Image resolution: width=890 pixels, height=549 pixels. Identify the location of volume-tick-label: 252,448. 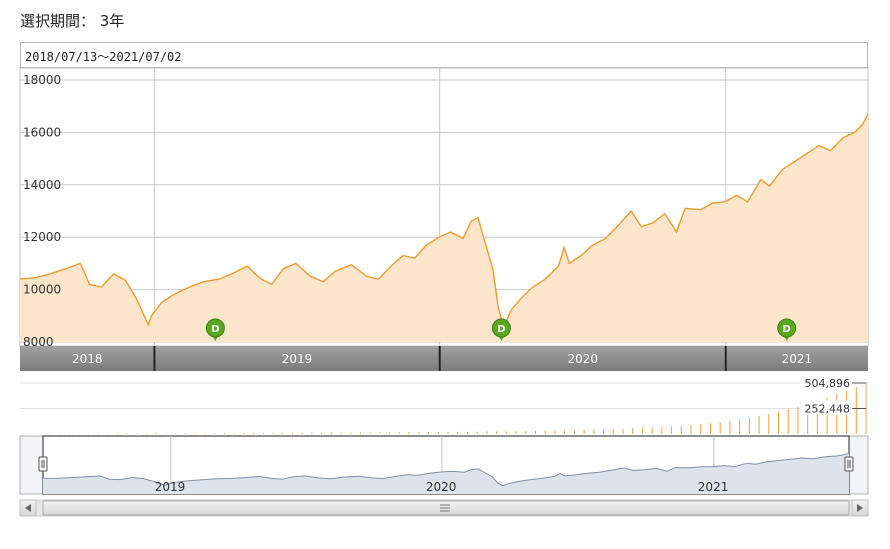
(828, 409).